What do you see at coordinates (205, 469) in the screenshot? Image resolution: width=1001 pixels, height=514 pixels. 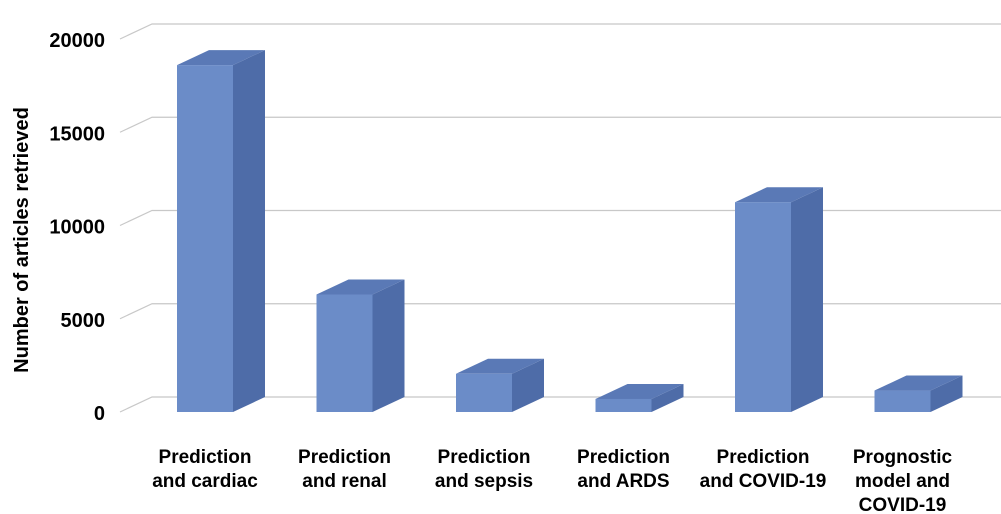 I see `x-tick-label: Prediction and cardiac` at bounding box center [205, 469].